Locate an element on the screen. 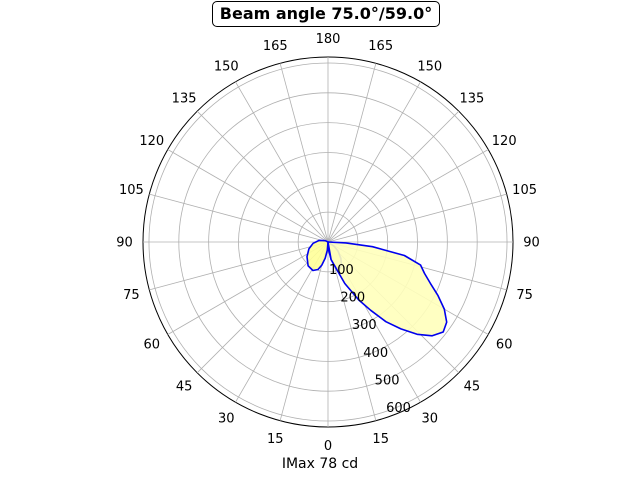  angle-tick-label: 180 is located at coordinates (328, 39).